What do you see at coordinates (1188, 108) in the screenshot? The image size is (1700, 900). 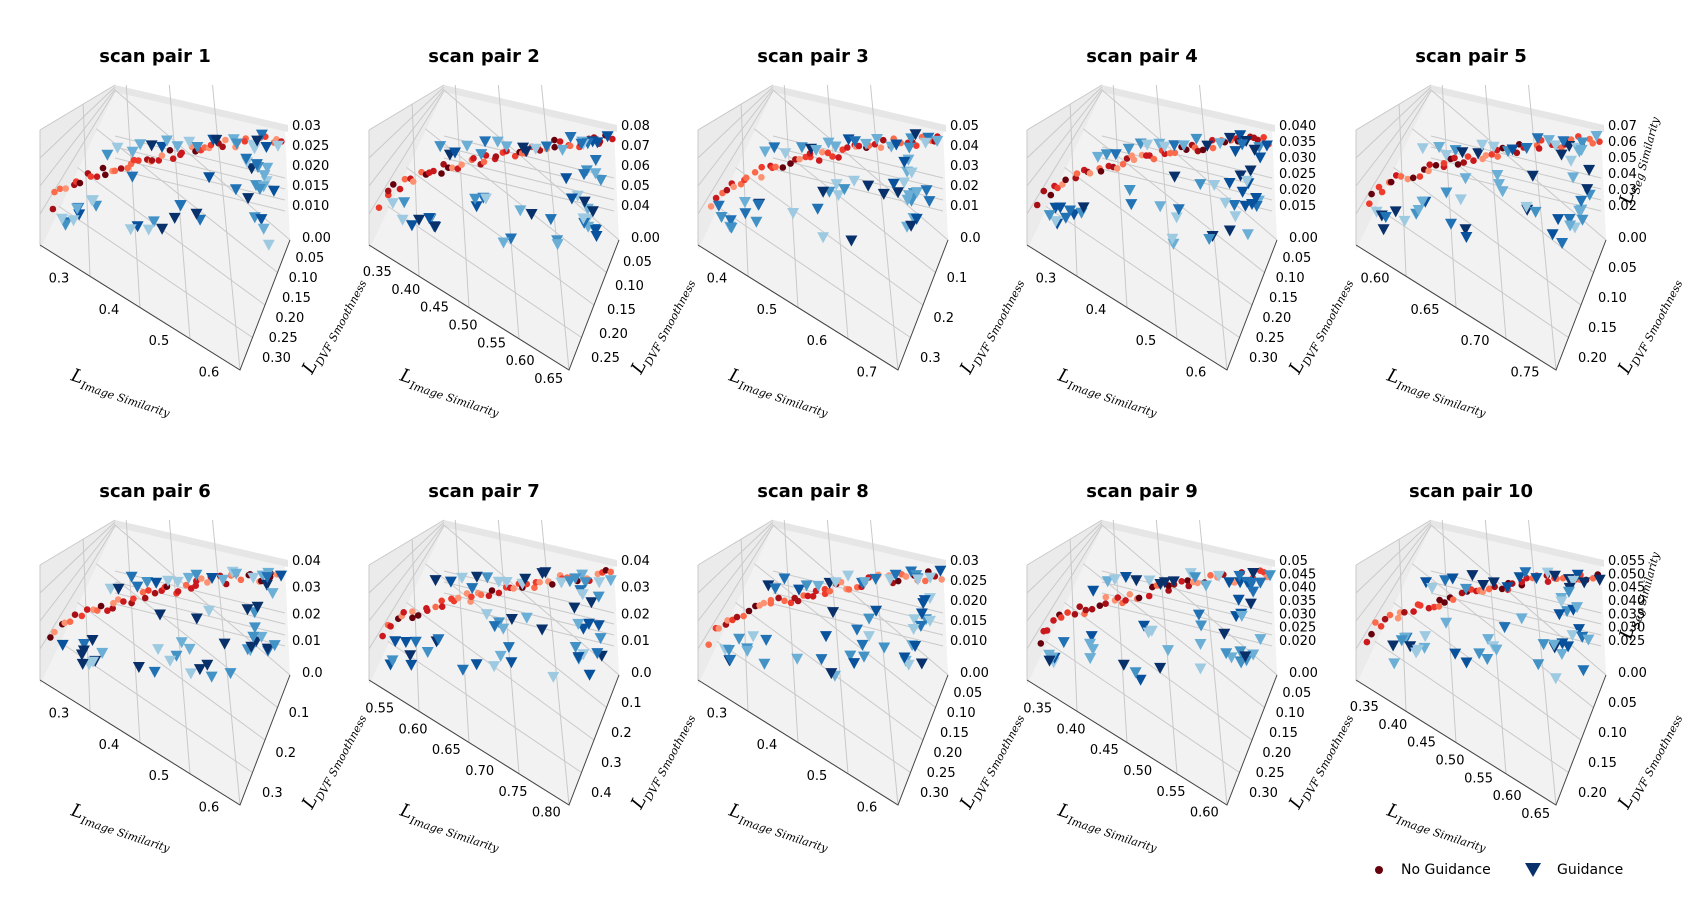 I see `pane-back-right` at bounding box center [1188, 108].